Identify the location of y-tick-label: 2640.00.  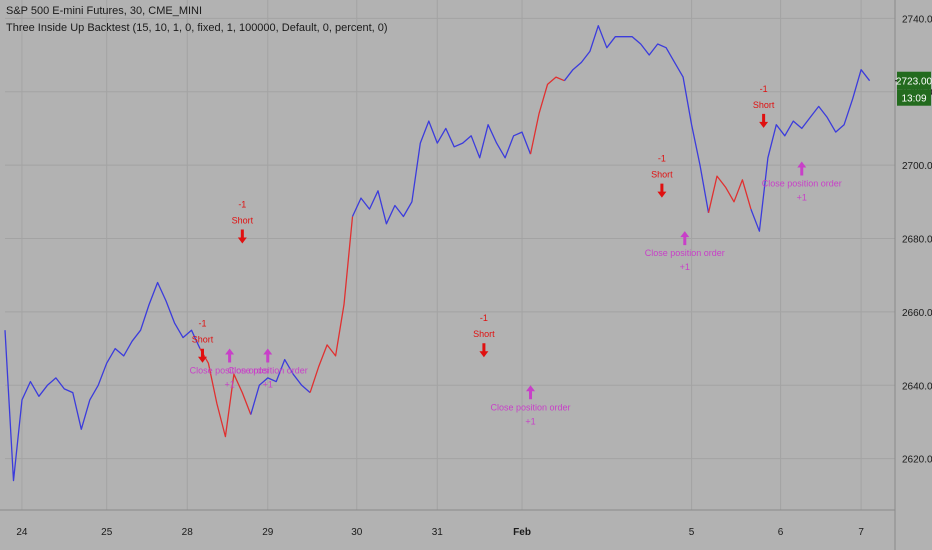
(917, 386).